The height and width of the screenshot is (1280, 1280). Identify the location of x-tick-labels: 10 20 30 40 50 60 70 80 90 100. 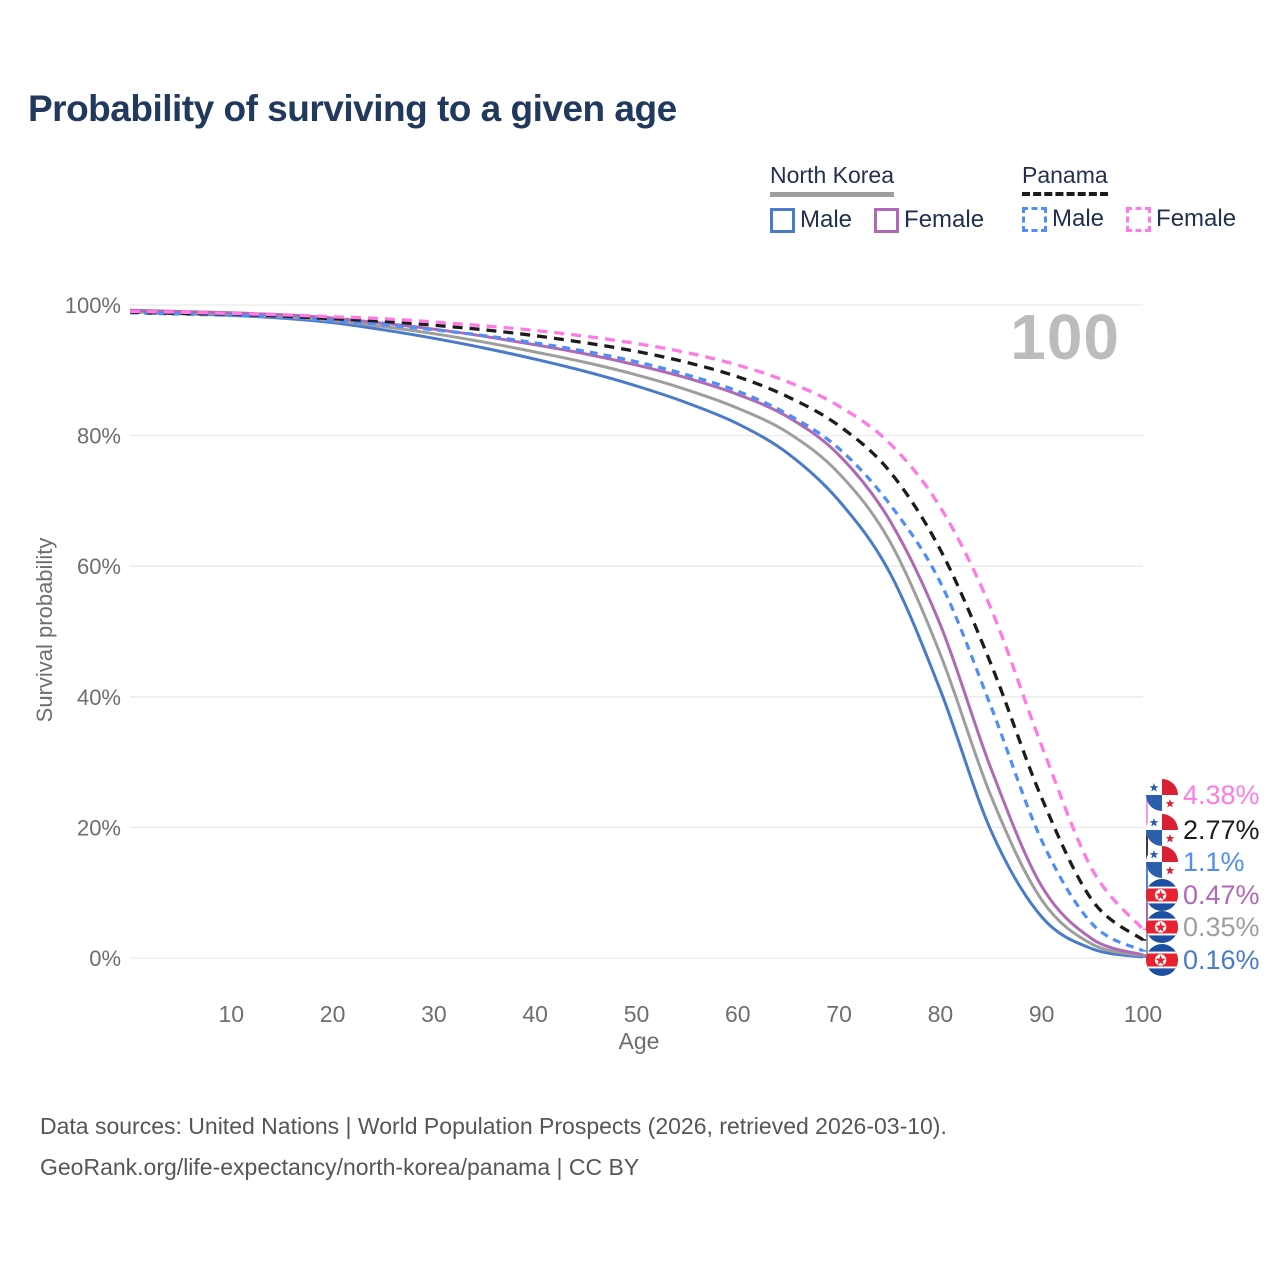
(691, 1014).